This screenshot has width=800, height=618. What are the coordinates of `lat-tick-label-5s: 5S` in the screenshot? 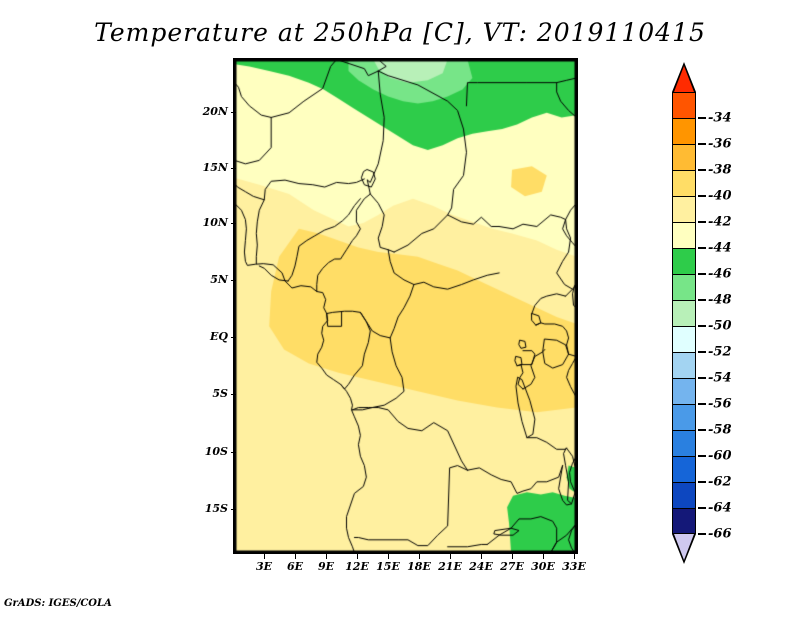 It's located at (220, 393).